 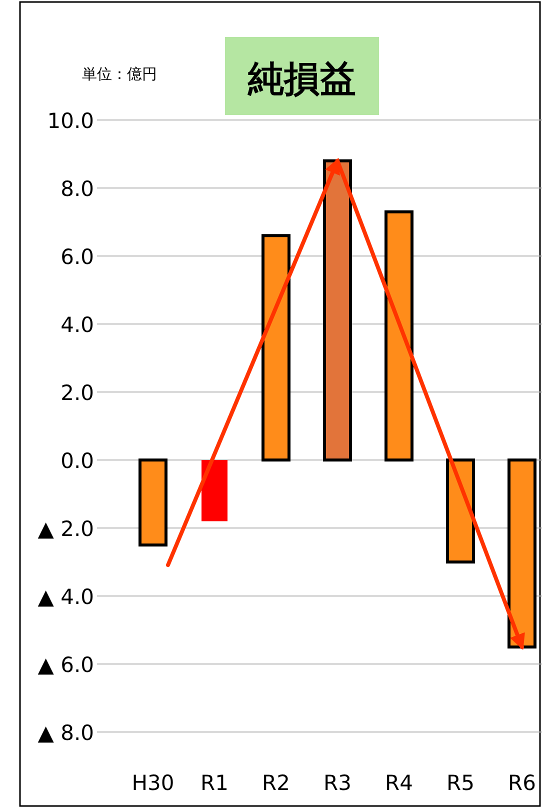 What do you see at coordinates (66, 733) in the screenshot?
I see `y-tick-label: ▲ 8.0` at bounding box center [66, 733].